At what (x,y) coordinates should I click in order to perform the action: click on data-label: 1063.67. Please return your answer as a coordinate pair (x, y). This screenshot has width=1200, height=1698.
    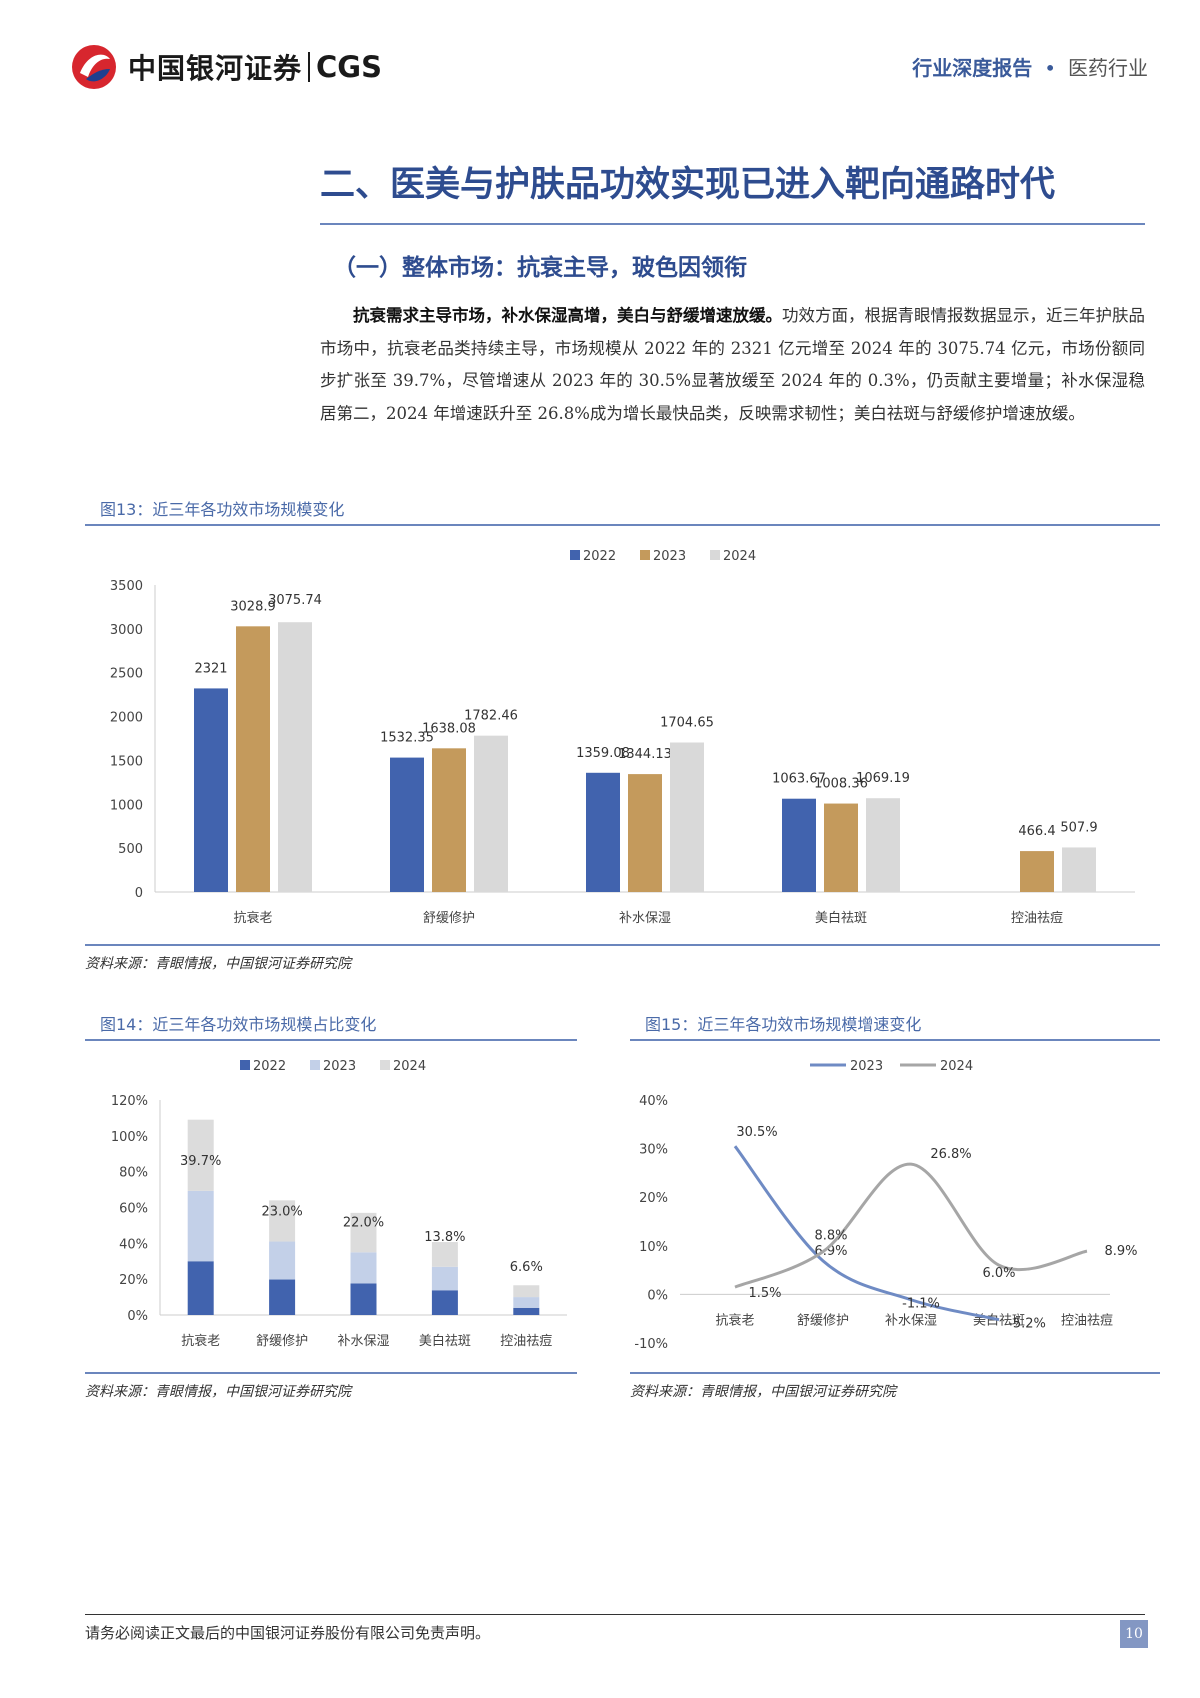
    Looking at the image, I should click on (799, 779).